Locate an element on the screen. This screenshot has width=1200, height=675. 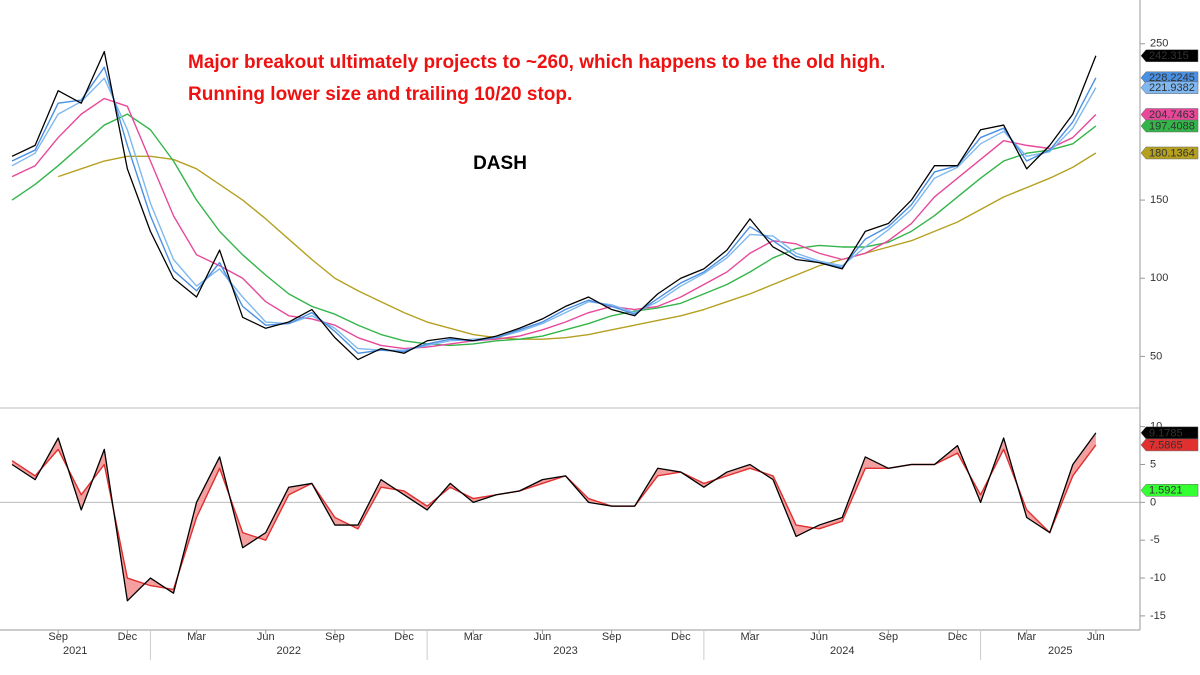
y-tick-label: 50 is located at coordinates (1156, 356).